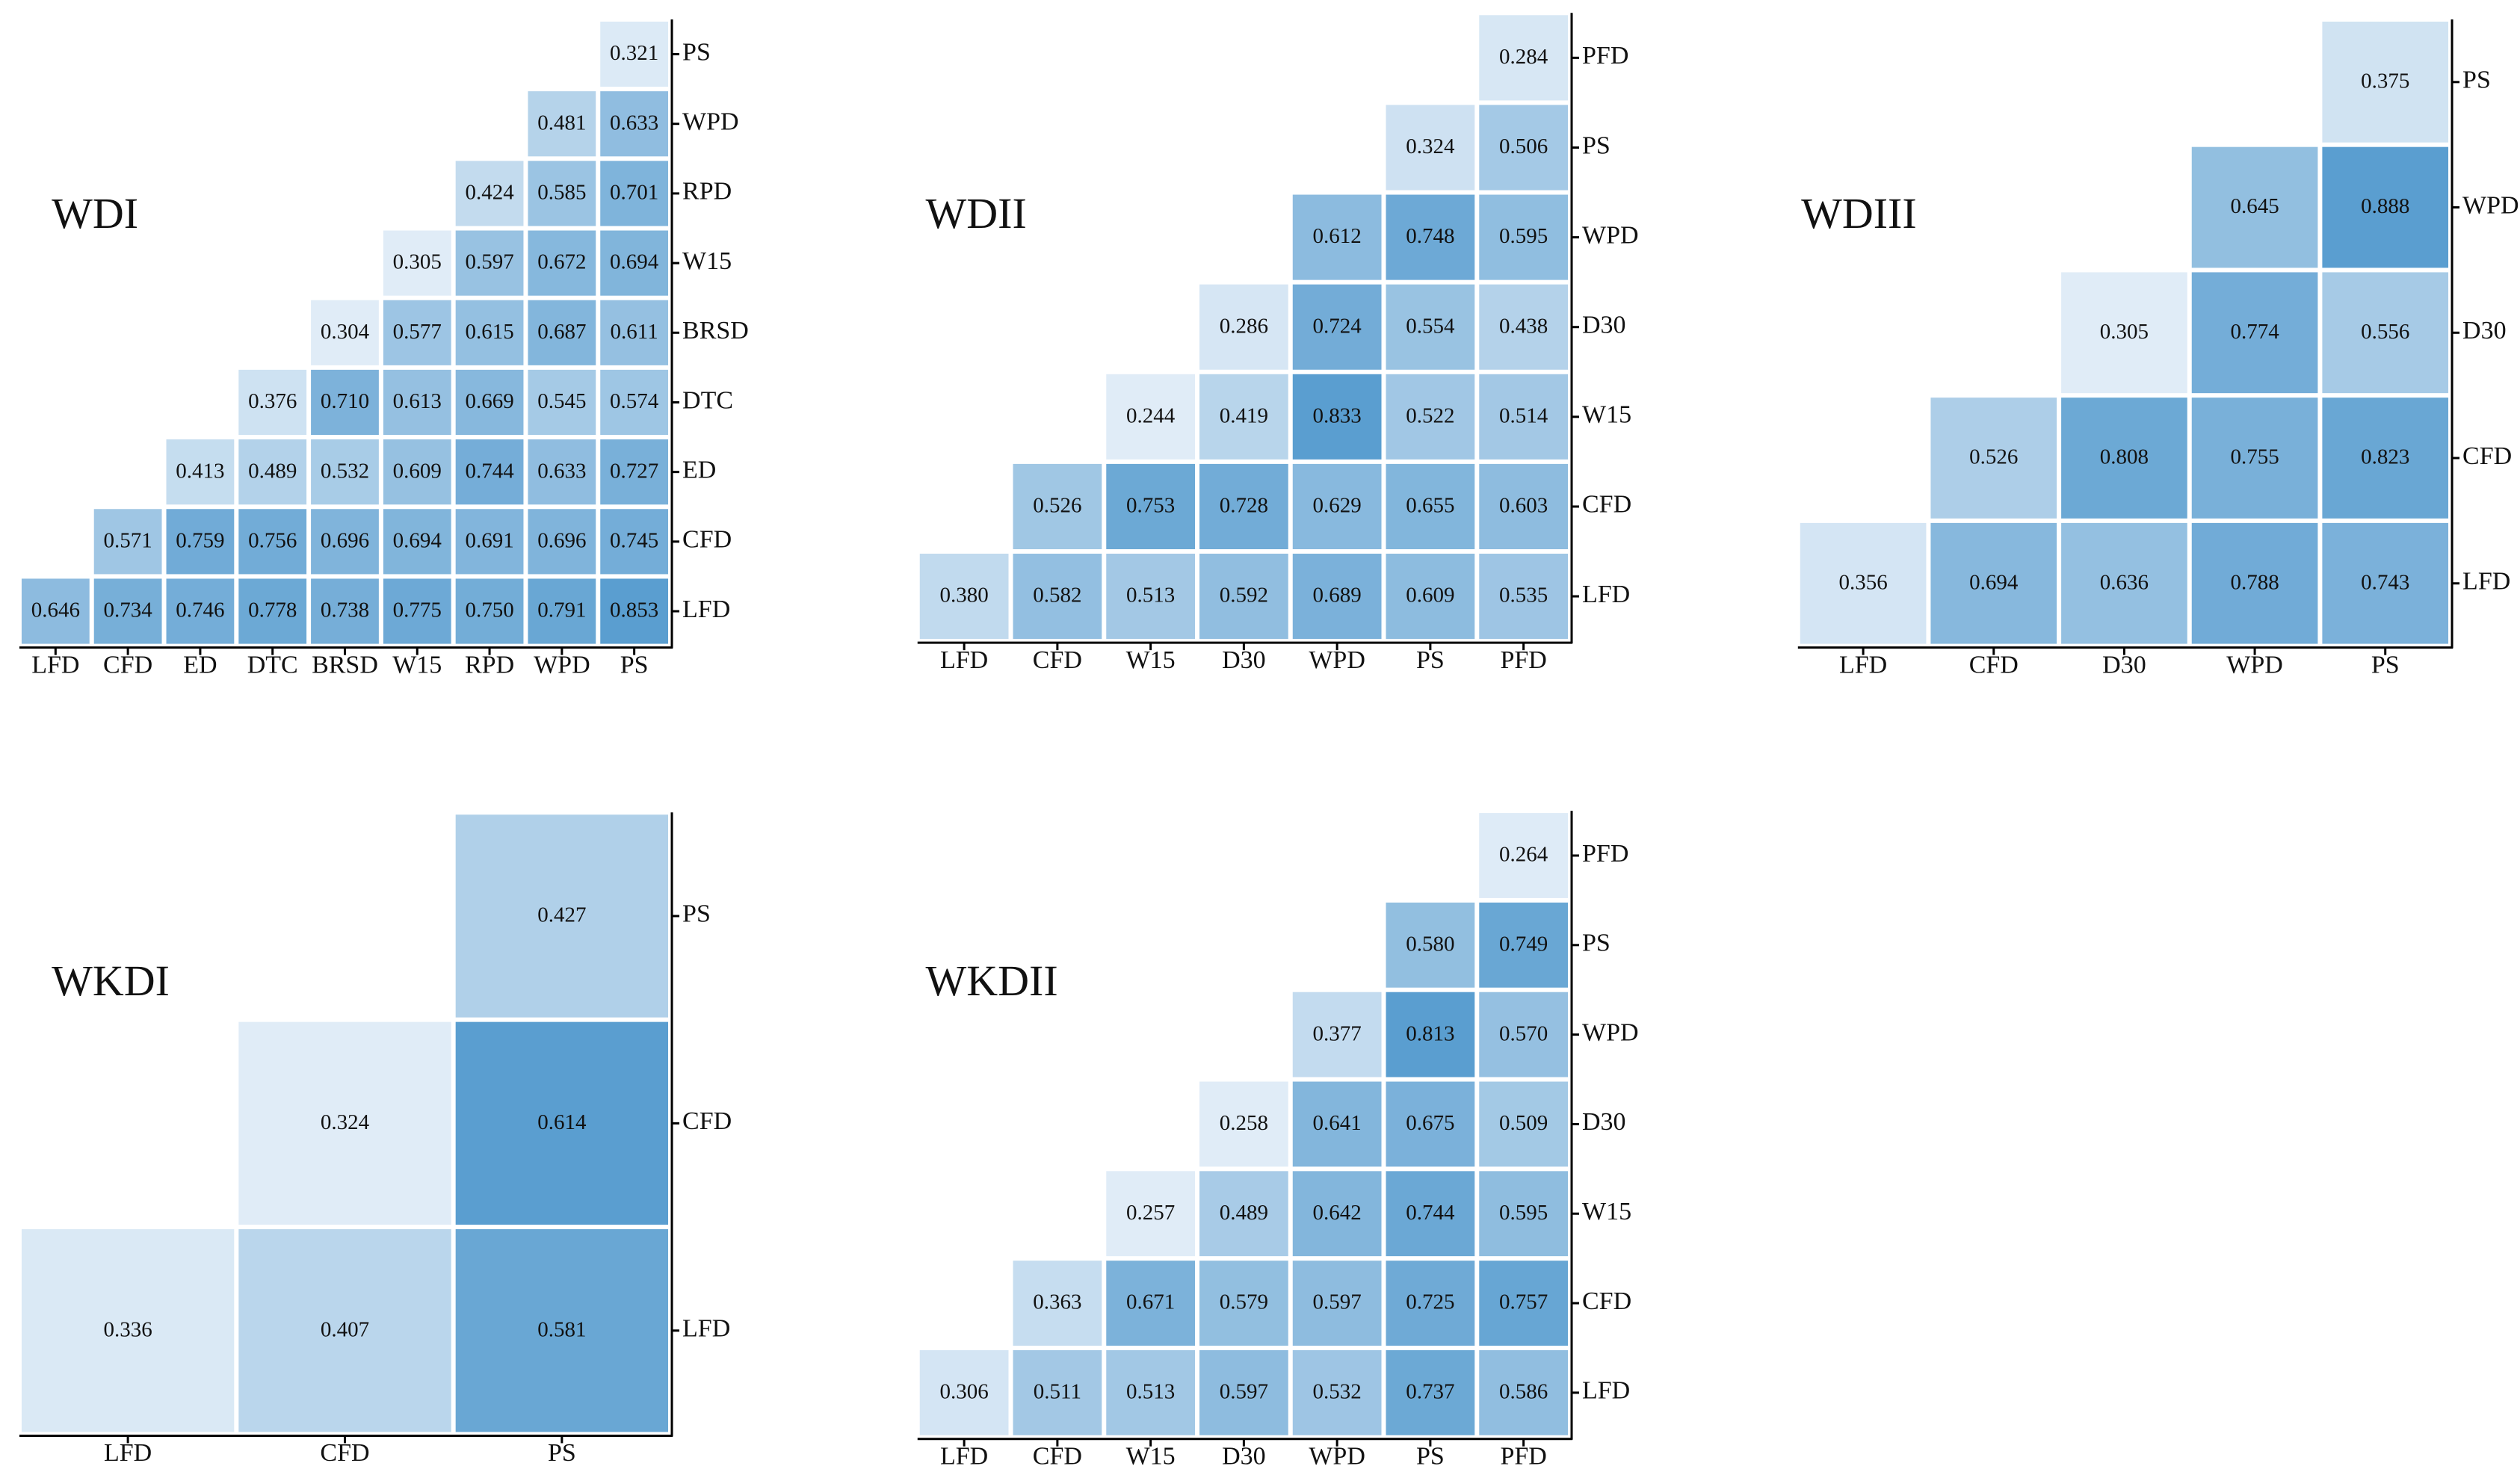 The width and height of the screenshot is (2520, 1472). I want to click on cell-label: 0.438, so click(1523, 326).